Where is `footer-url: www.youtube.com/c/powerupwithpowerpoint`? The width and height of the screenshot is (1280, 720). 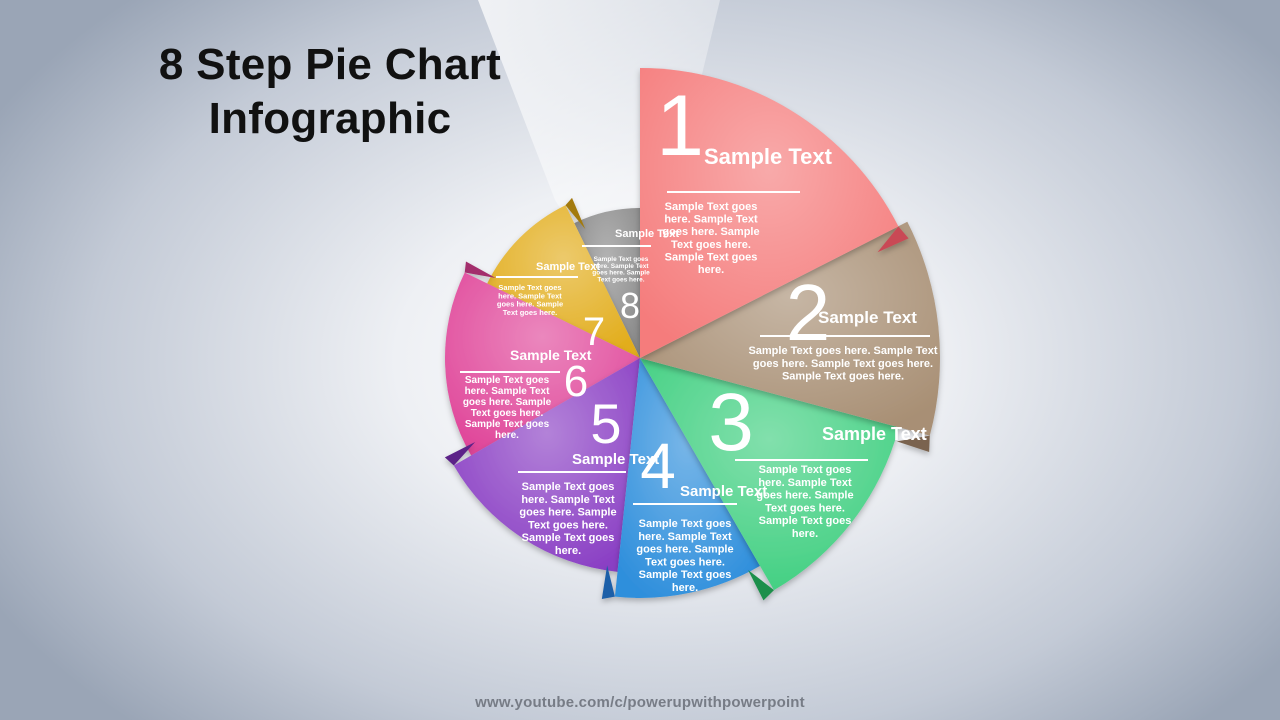 footer-url: www.youtube.com/c/powerupwithpowerpoint is located at coordinates (640, 702).